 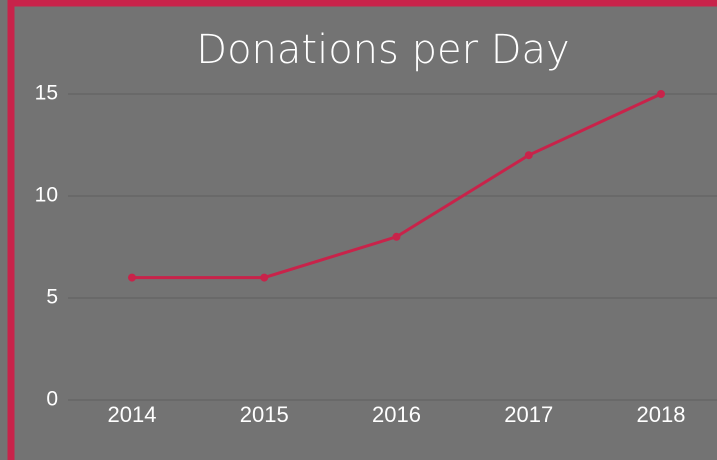 What do you see at coordinates (46, 93) in the screenshot?
I see `y-tick-label: 15` at bounding box center [46, 93].